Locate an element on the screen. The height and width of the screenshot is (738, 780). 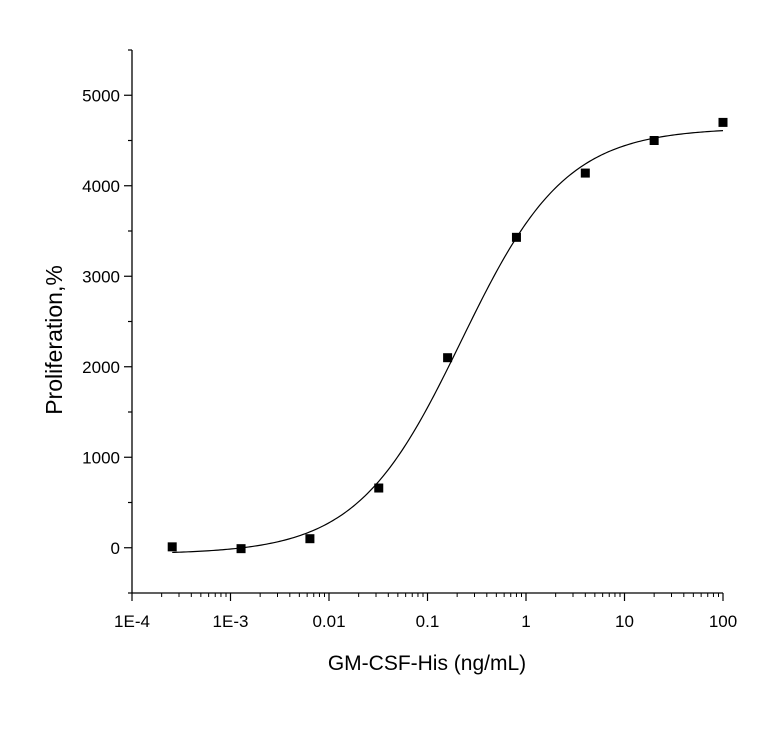
y-tick-label: 5000 is located at coordinates (101, 95).